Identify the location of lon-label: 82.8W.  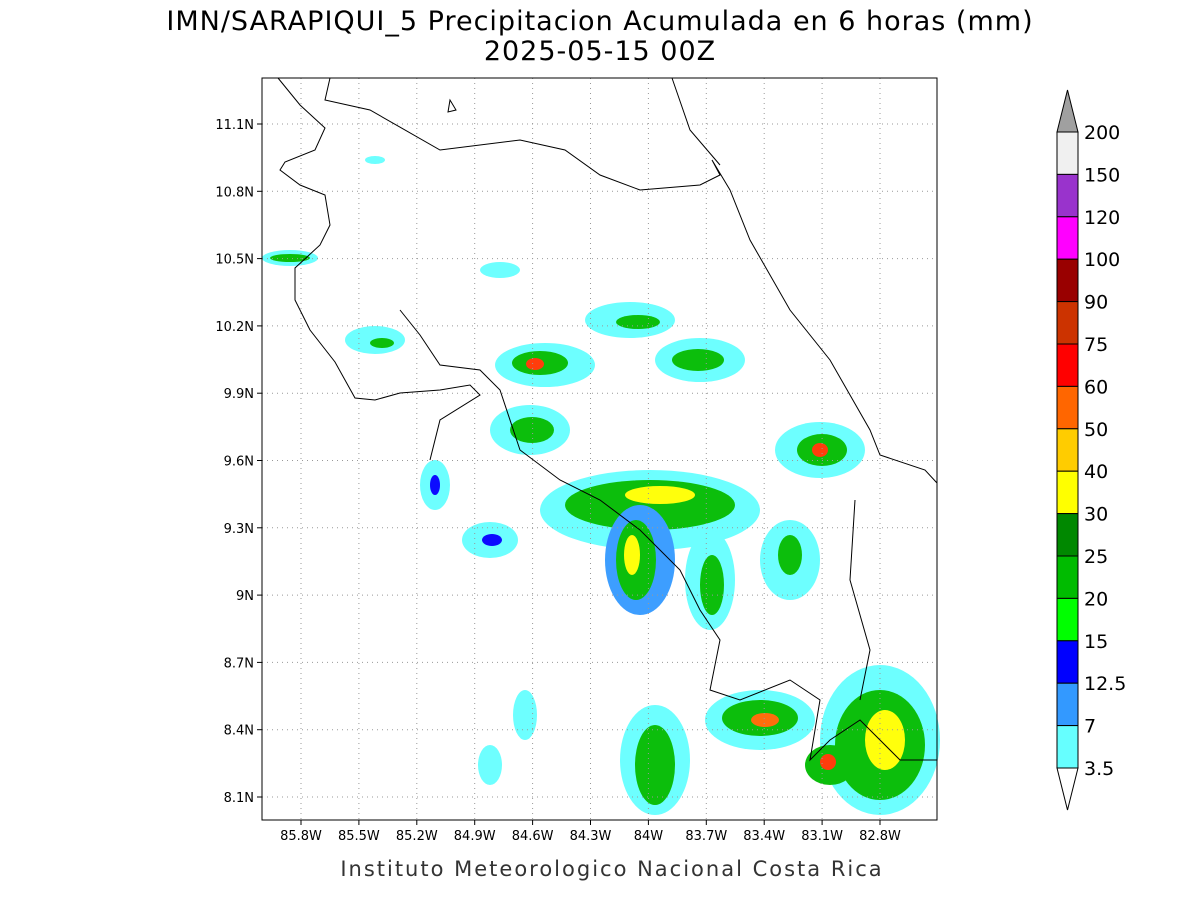
(880, 836).